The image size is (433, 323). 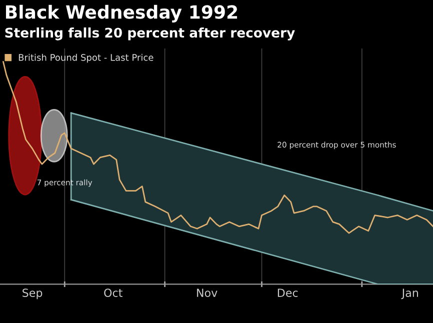 I want to click on x-tick-label: Dec, so click(x=288, y=293).